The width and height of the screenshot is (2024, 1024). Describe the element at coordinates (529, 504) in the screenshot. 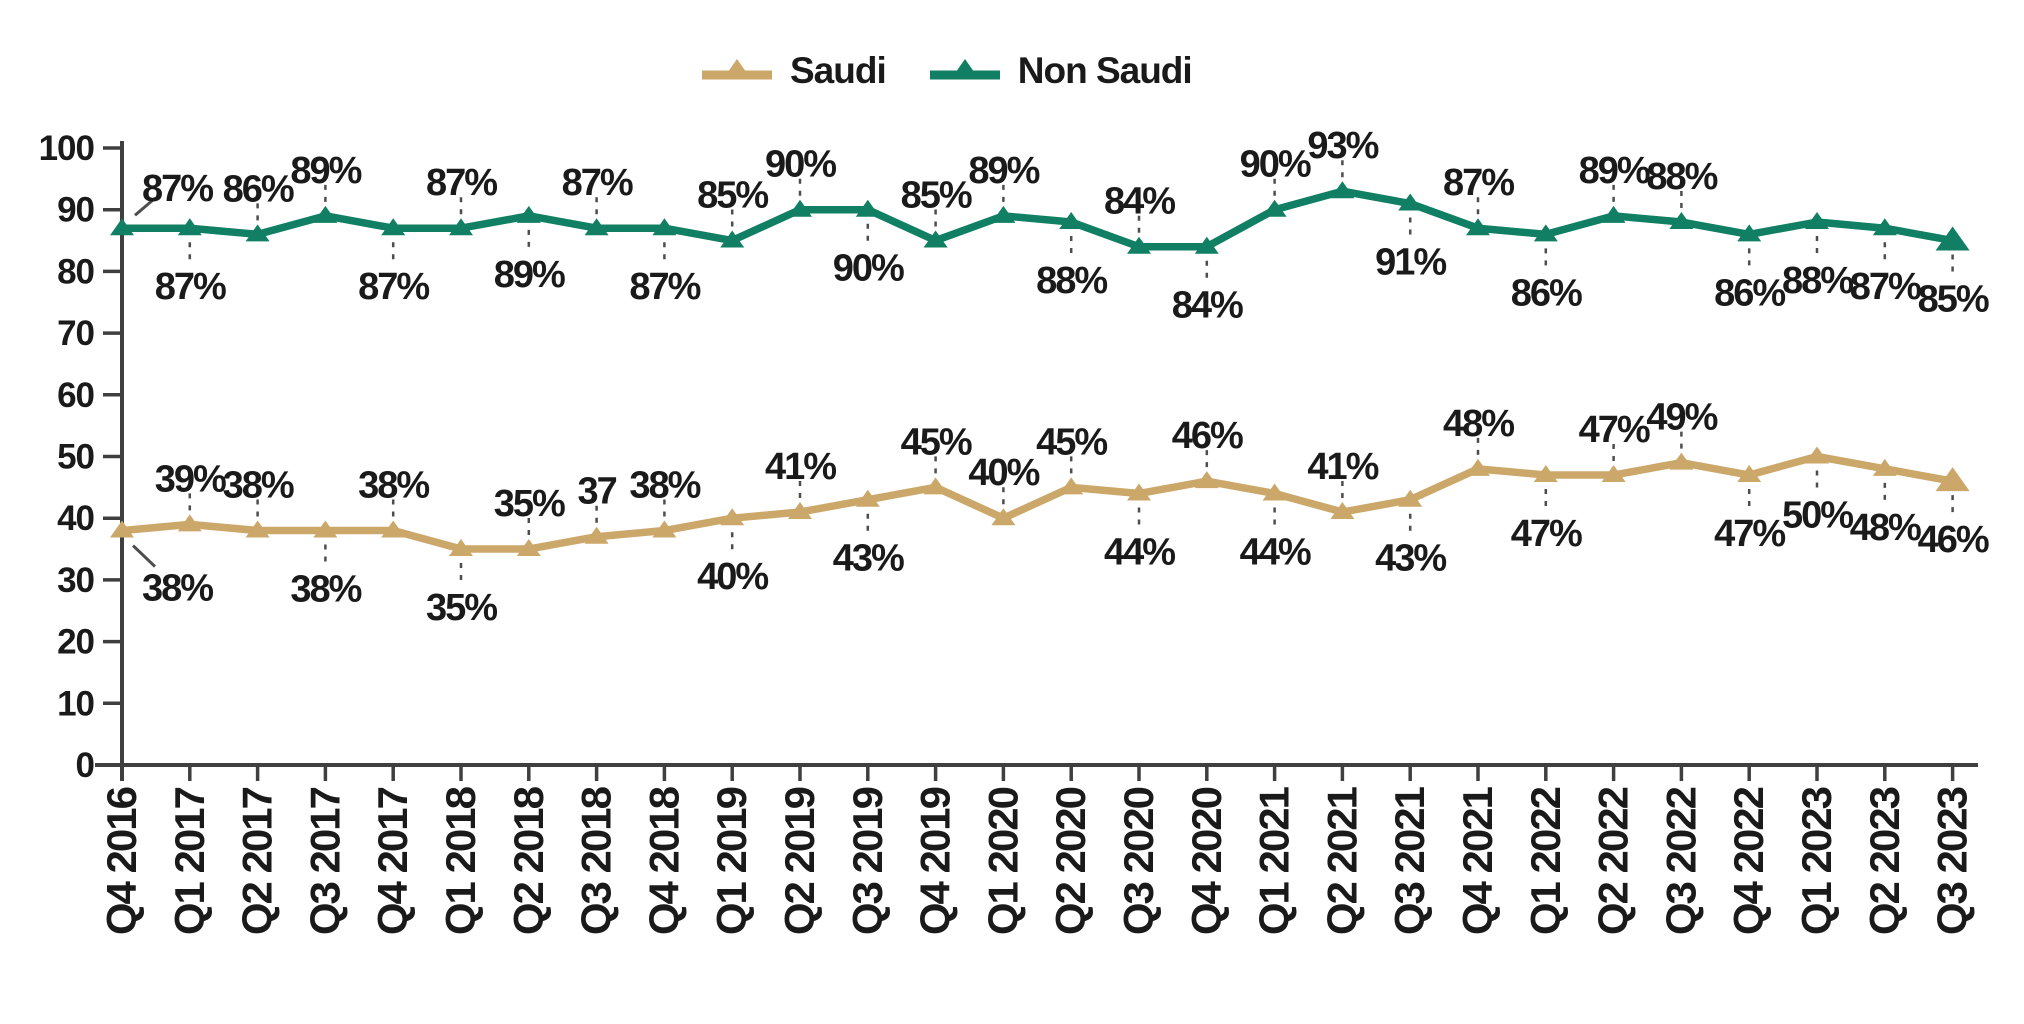

I see `saudi-data-label: 35%` at that location.